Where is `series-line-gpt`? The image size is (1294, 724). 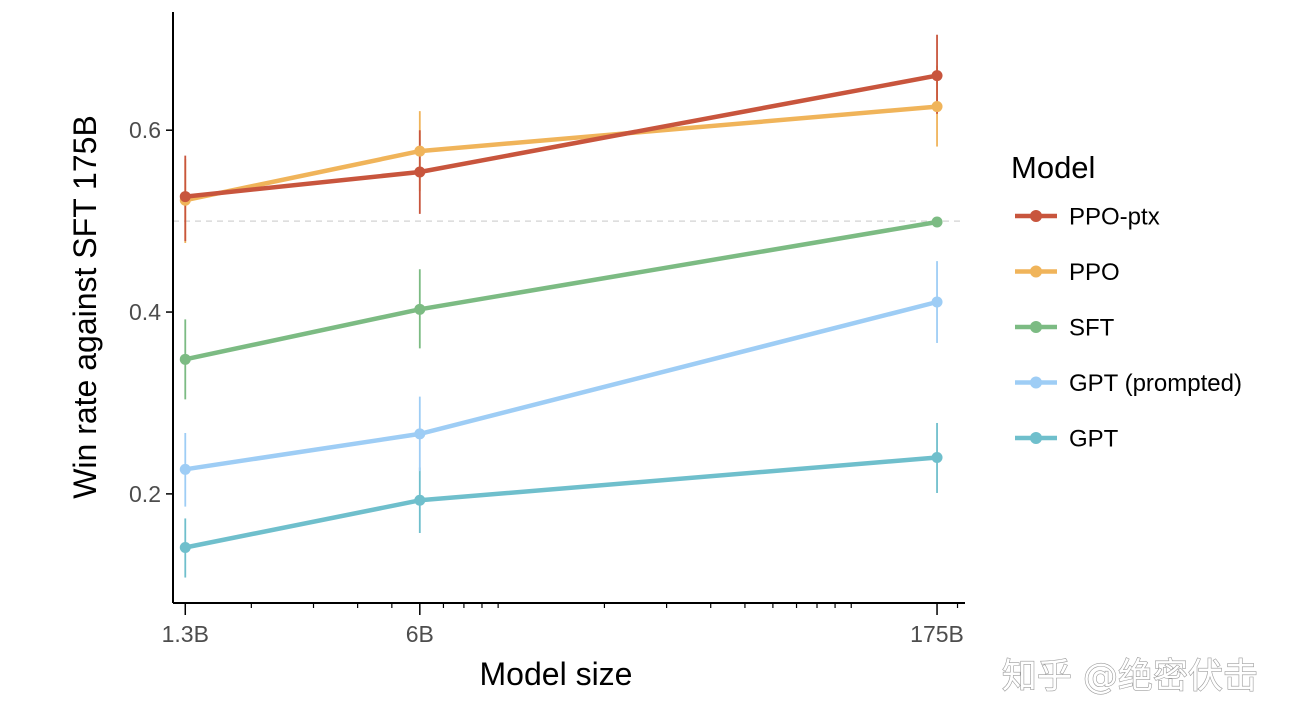
series-line-gpt is located at coordinates (561, 502).